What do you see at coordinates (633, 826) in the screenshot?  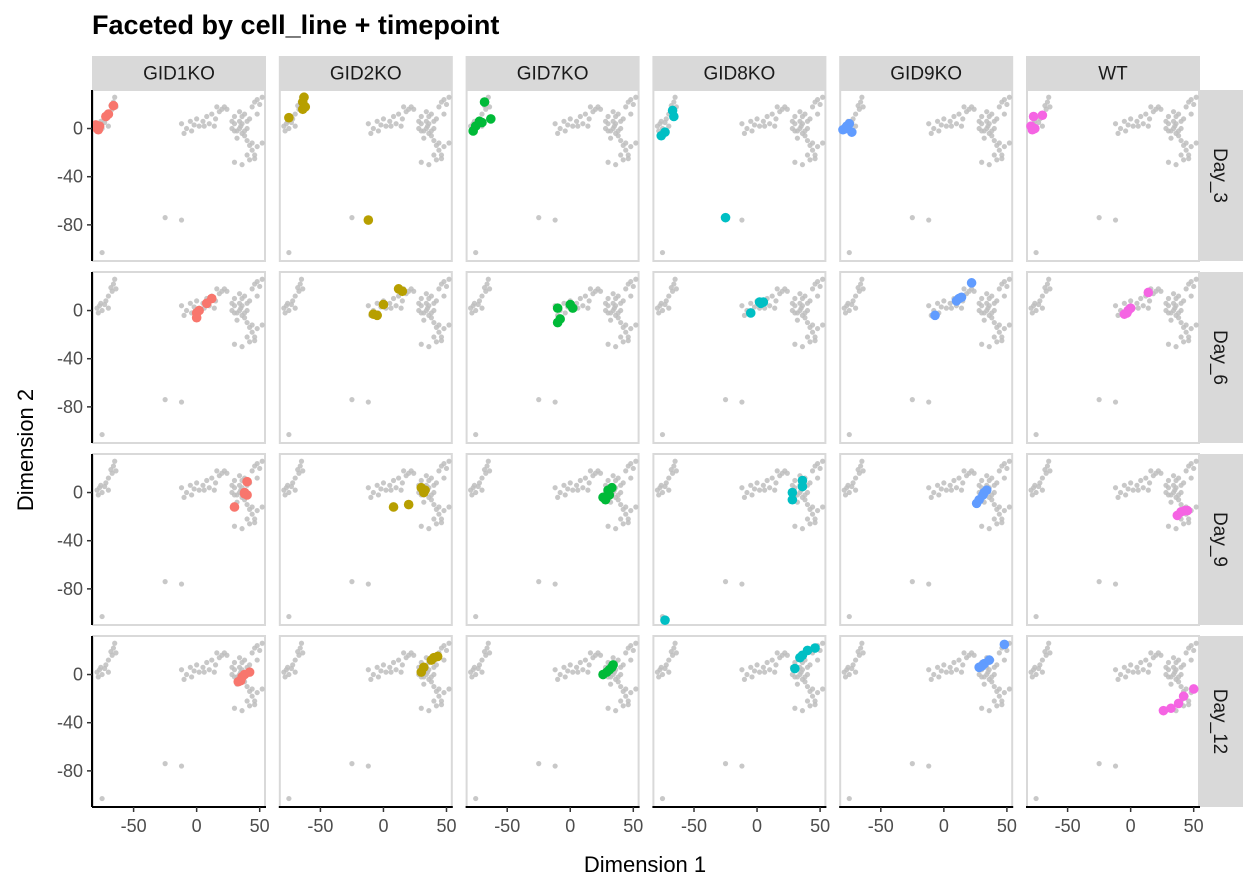 I see `x-tick-label: 50` at bounding box center [633, 826].